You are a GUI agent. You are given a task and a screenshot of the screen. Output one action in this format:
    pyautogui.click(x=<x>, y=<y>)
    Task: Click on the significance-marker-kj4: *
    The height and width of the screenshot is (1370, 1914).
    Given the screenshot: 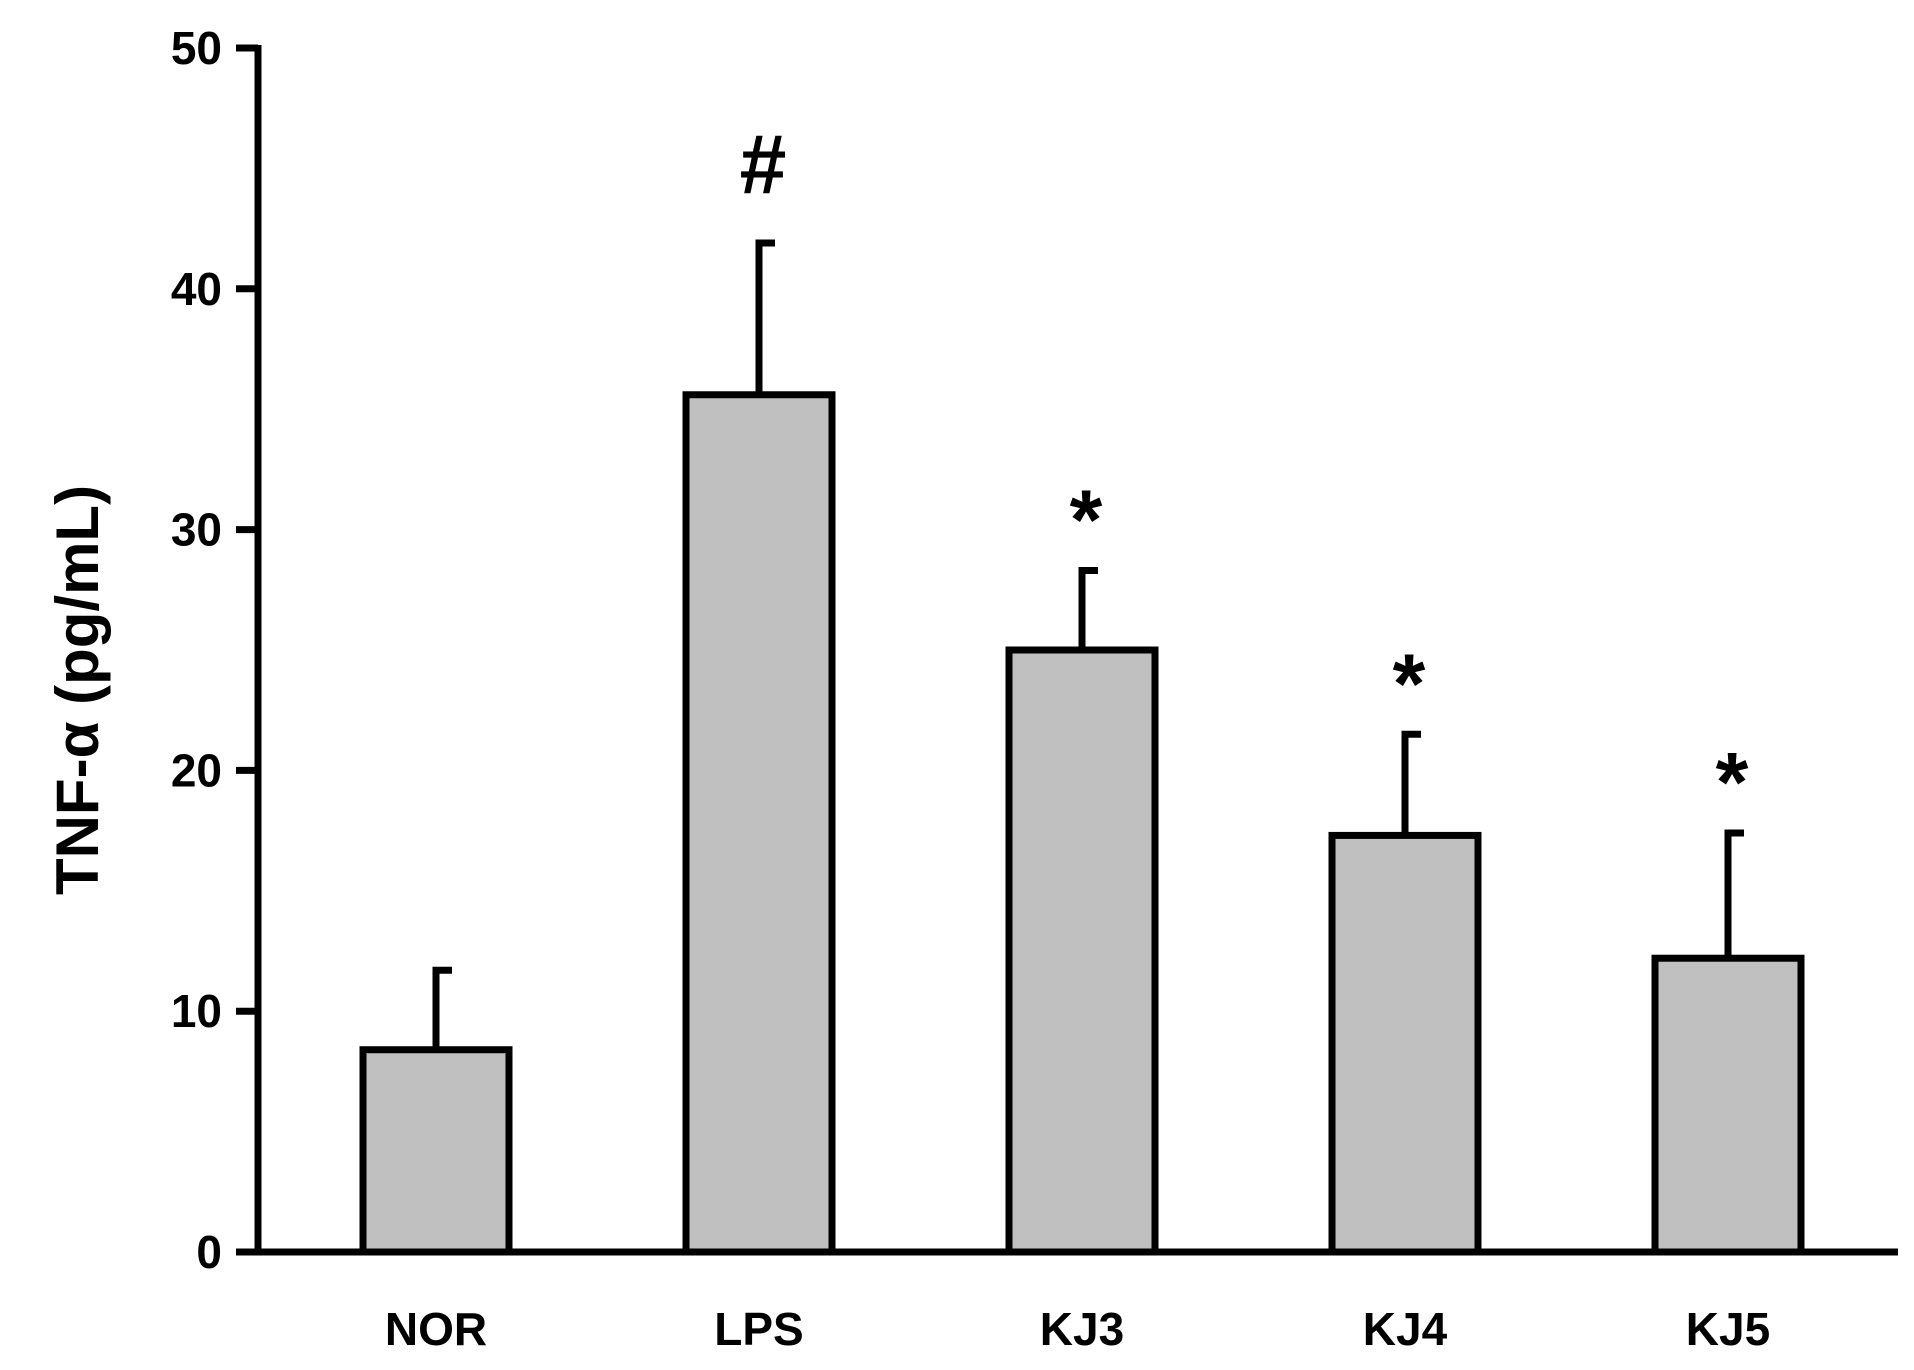 What is the action you would take?
    pyautogui.click(x=1409, y=683)
    